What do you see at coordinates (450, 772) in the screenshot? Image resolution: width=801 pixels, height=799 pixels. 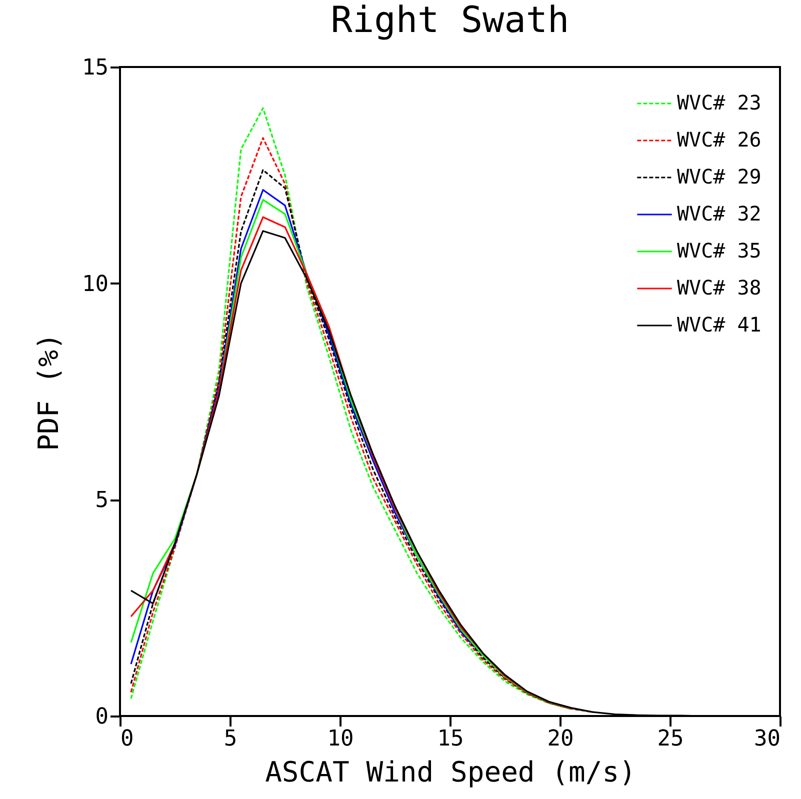 I see `x-axis-title: ASCAT Wind Speed (m/s)` at bounding box center [450, 772].